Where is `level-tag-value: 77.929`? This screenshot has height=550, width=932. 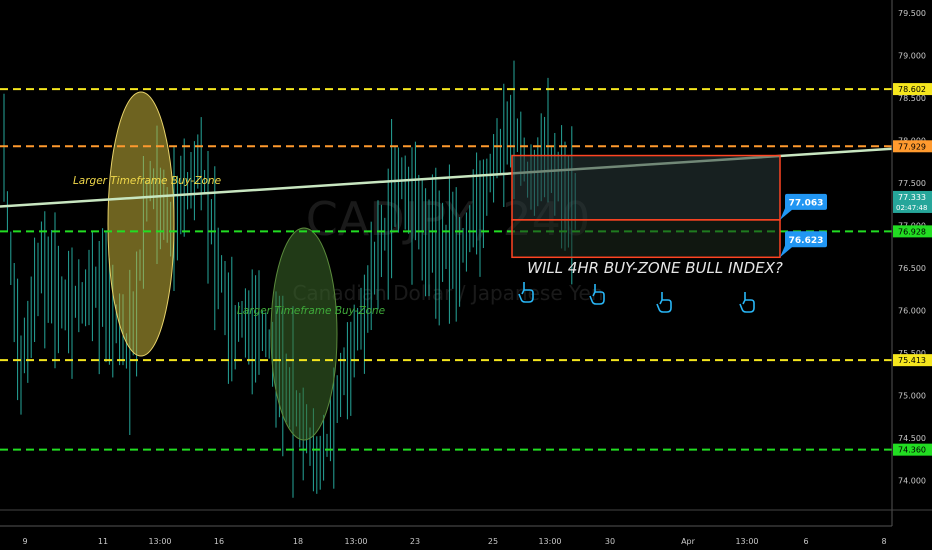
level-tag-value: 77.929 is located at coordinates (912, 146).